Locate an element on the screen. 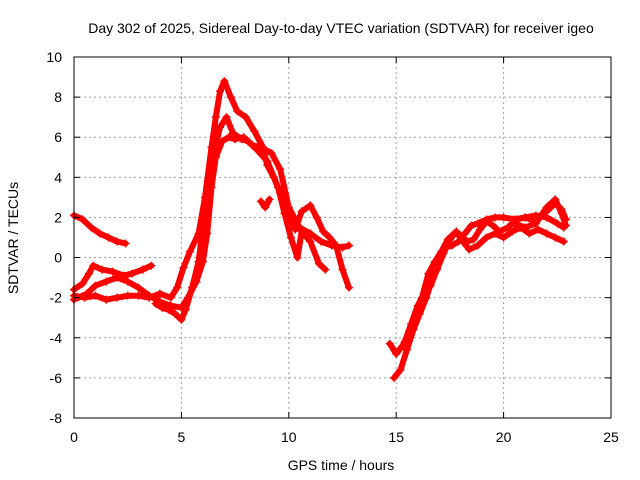 Image resolution: width=640 pixels, height=480 pixels. x-tick-label: 20 is located at coordinates (504, 437).